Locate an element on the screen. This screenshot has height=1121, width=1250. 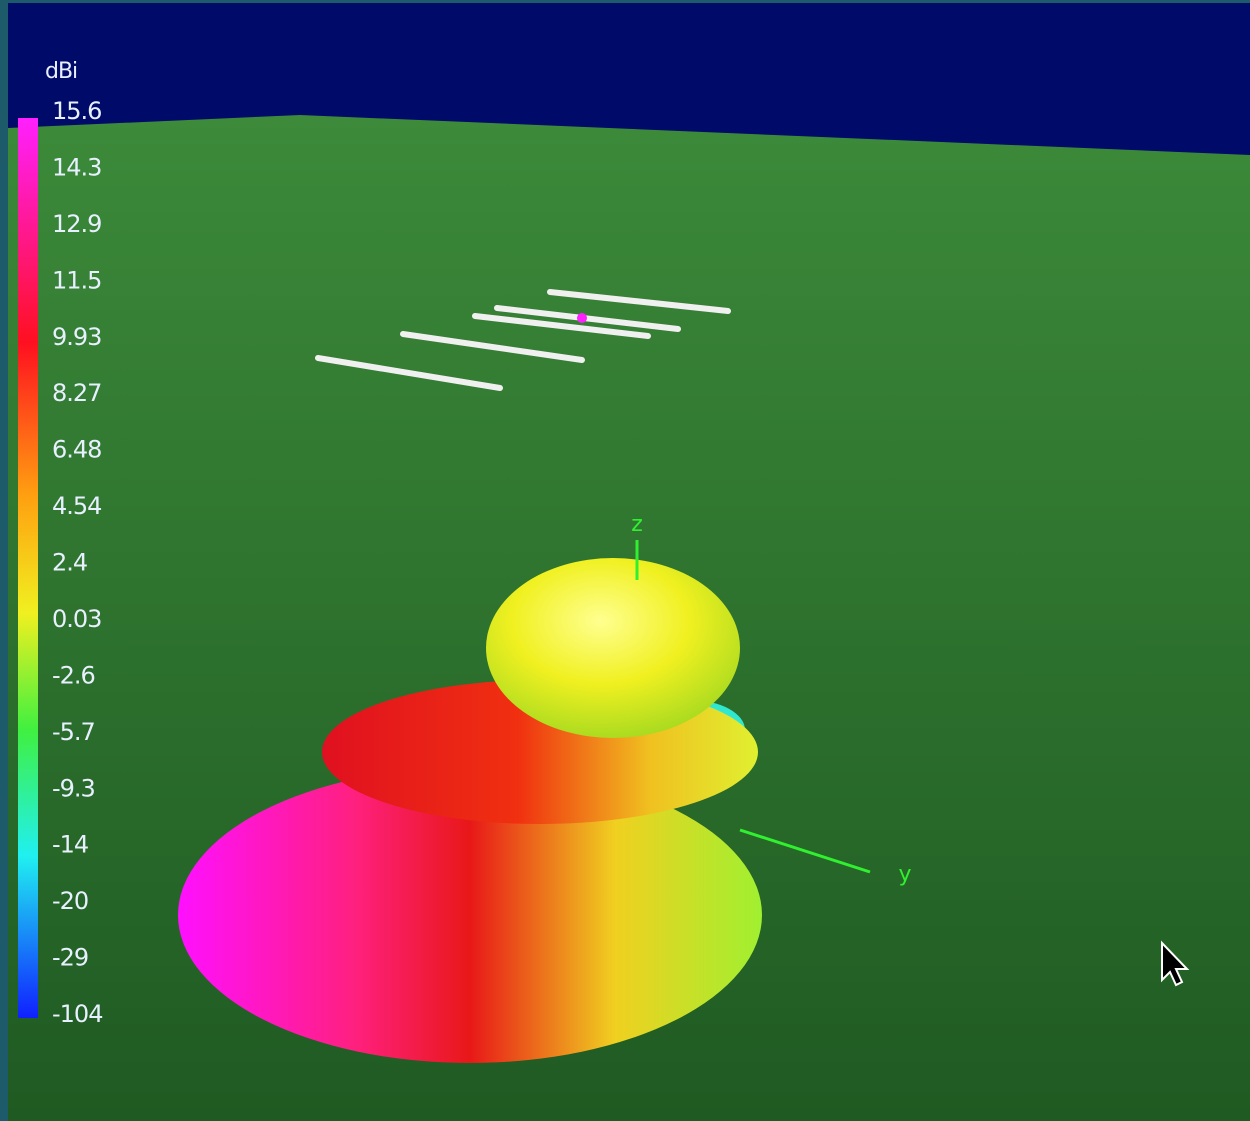
colorbar-label: -14 is located at coordinates (70, 845).